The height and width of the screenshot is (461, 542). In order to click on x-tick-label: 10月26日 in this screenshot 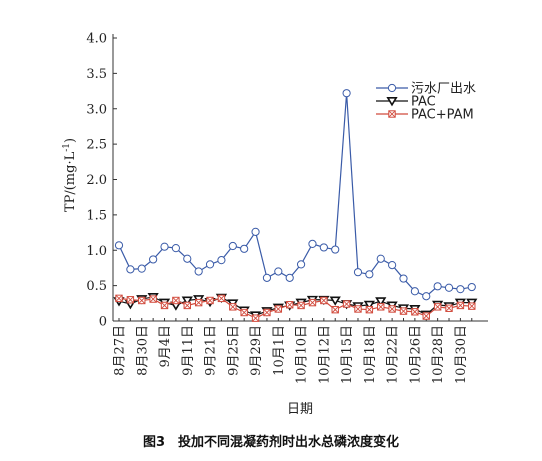, I will do `click(415, 354)`.